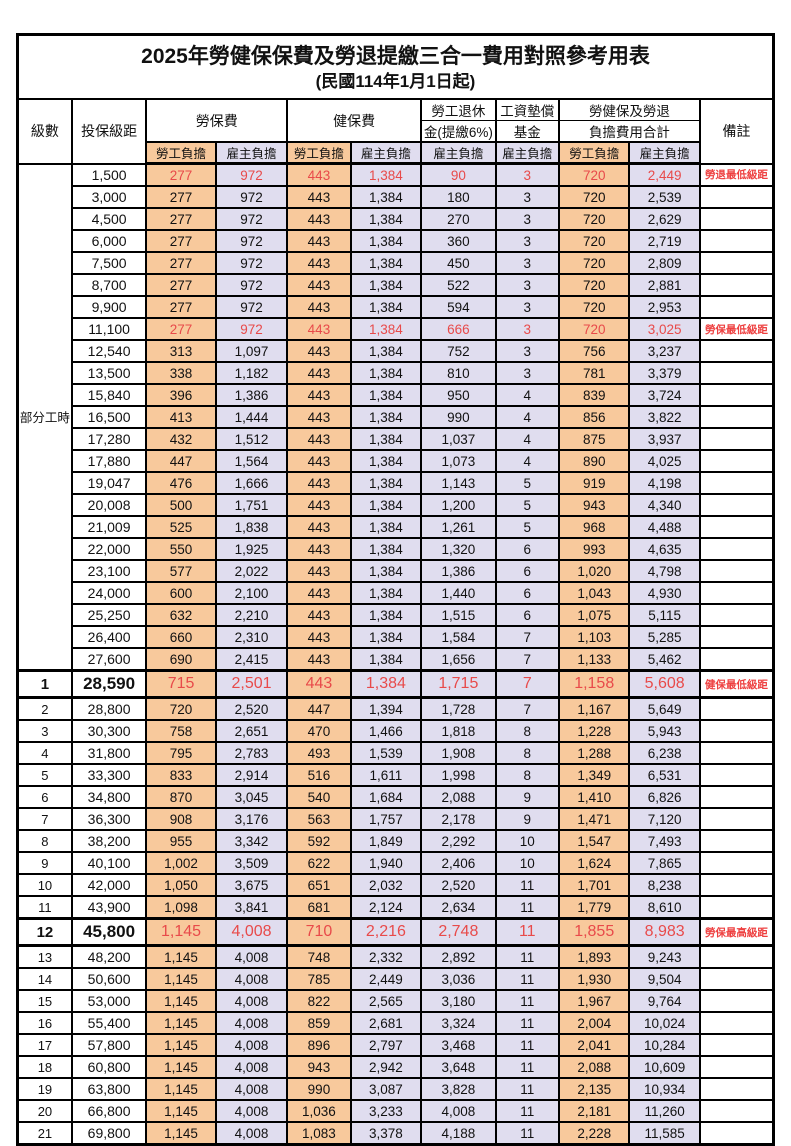 The height and width of the screenshot is (1146, 791). I want to click on cell-health-employee: 651, so click(319, 885).